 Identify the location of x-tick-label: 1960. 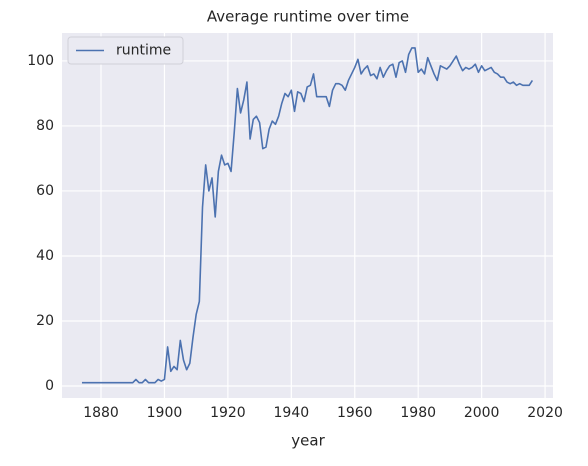
(355, 413).